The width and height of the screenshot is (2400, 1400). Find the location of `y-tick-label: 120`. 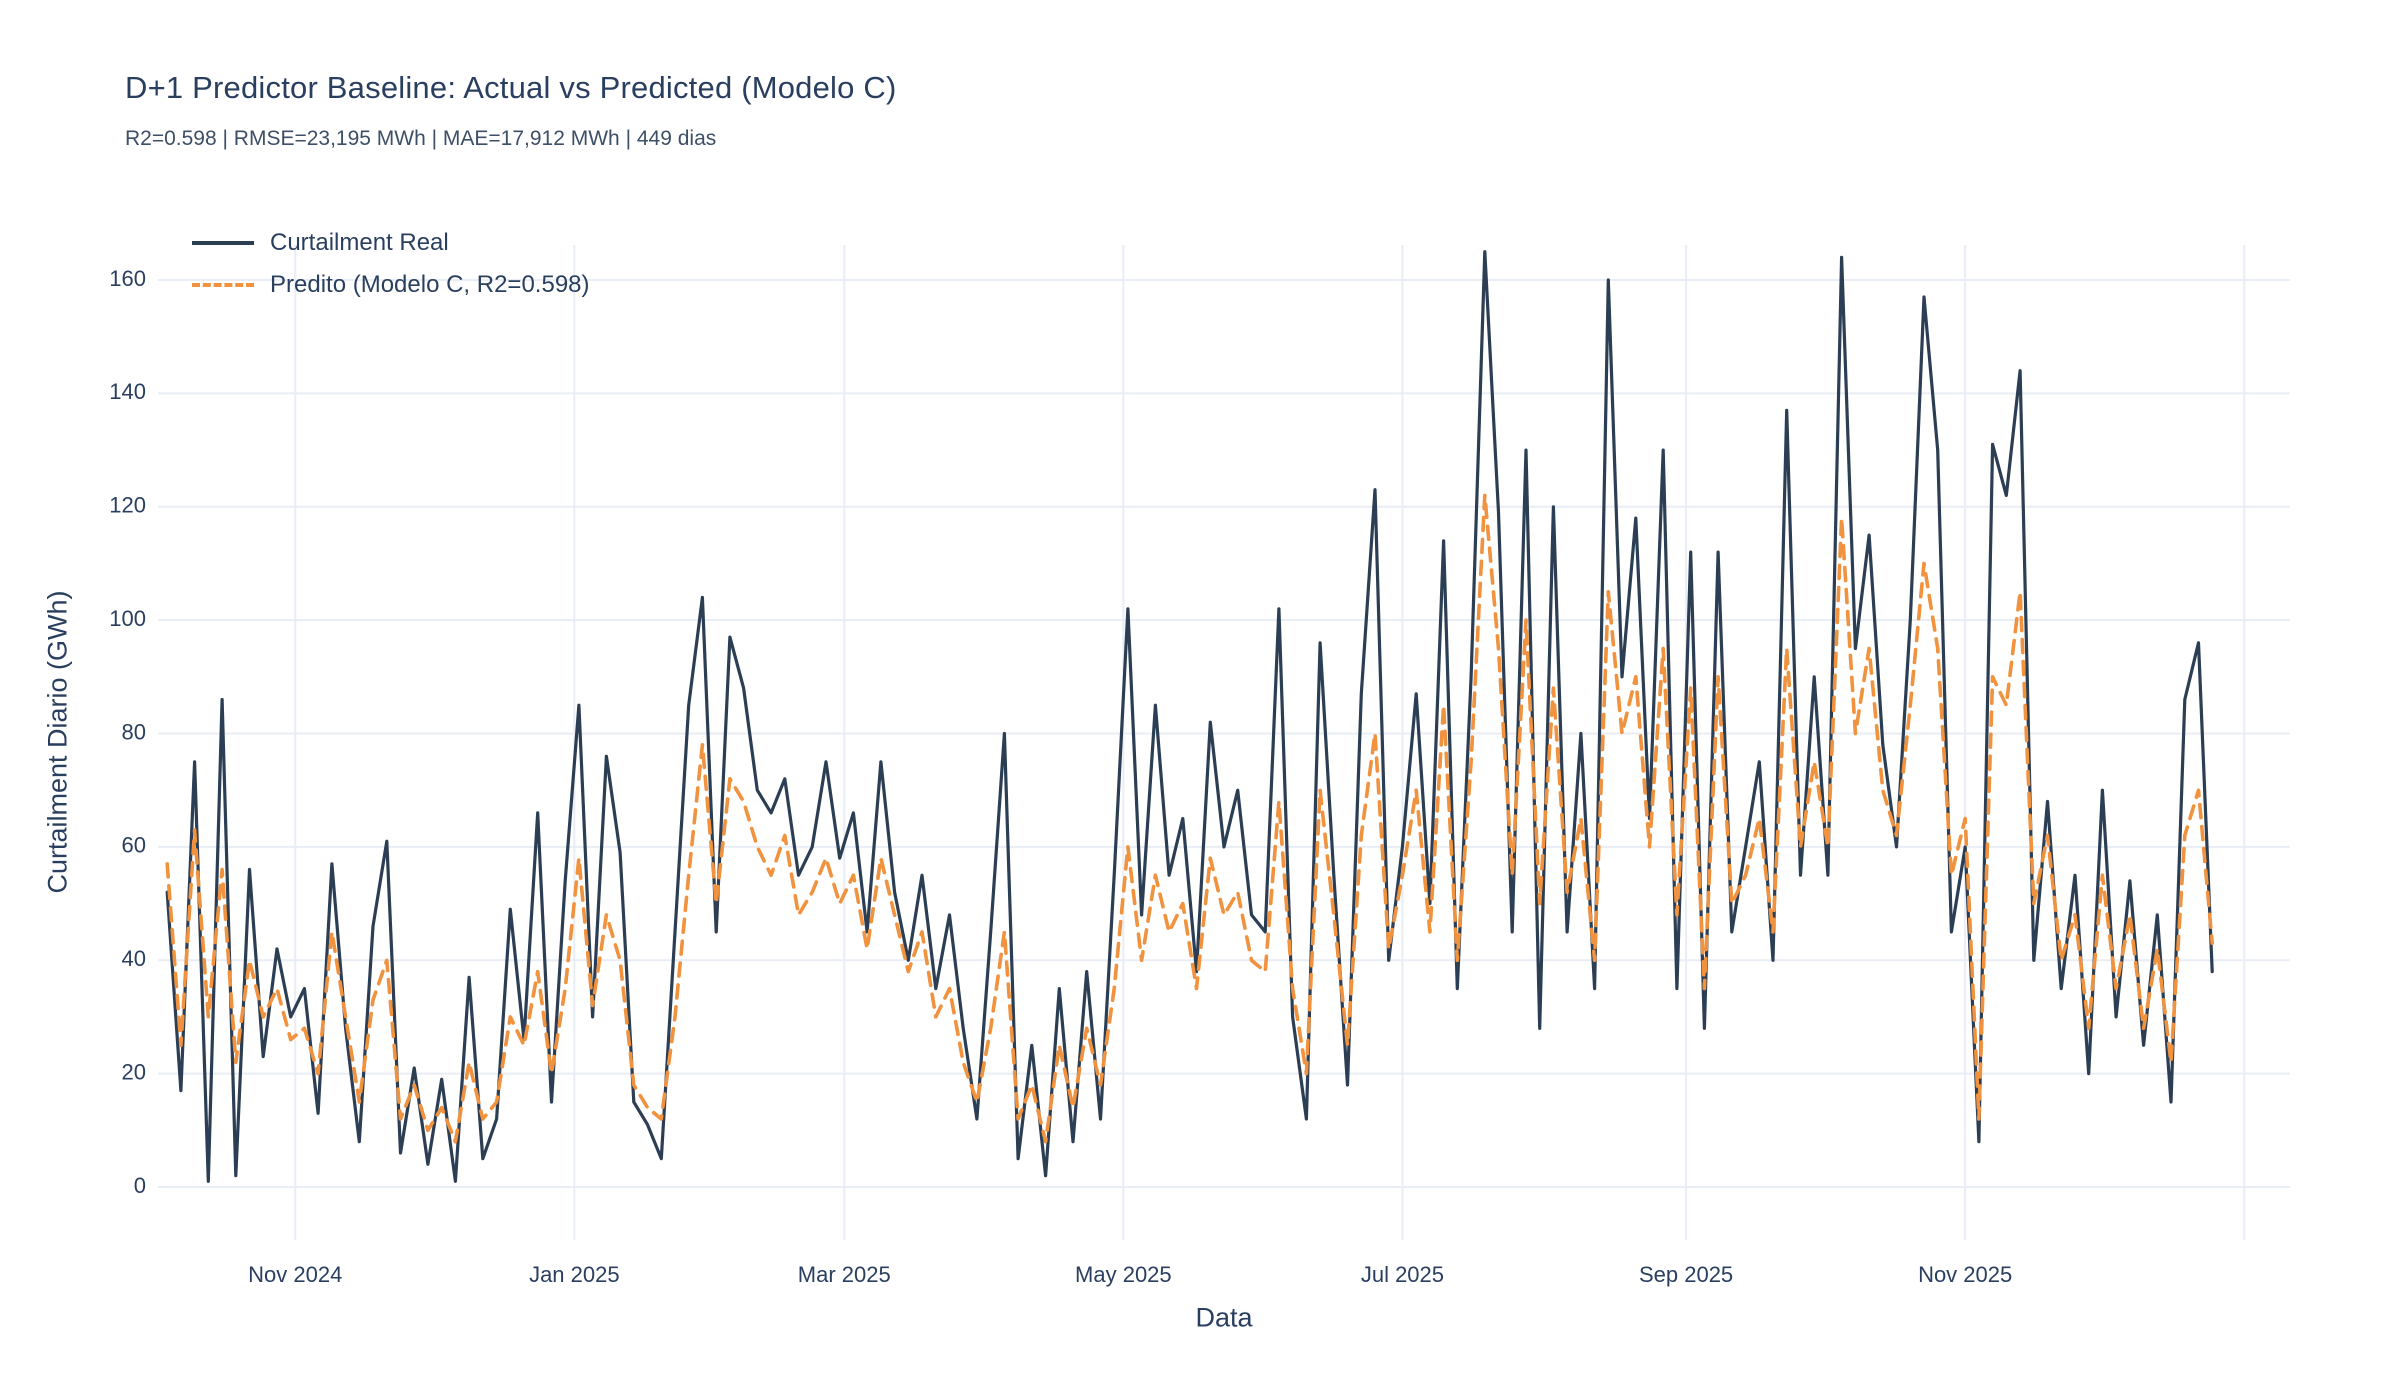

y-tick-label: 120 is located at coordinates (127, 505).